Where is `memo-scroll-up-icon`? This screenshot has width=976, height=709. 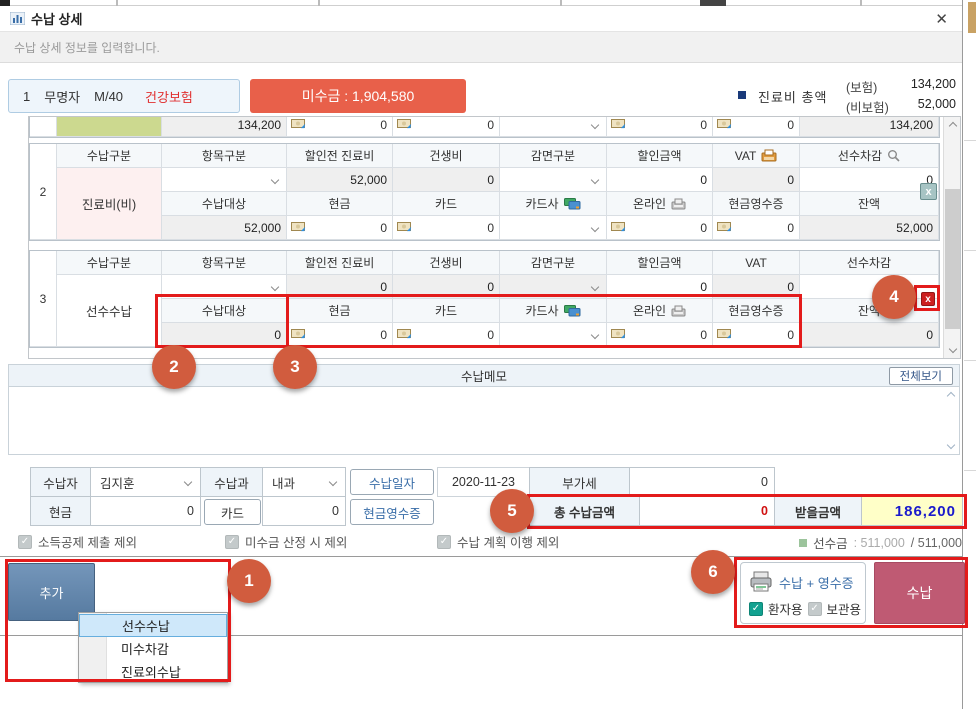
memo-scroll-up-icon is located at coordinates (951, 396).